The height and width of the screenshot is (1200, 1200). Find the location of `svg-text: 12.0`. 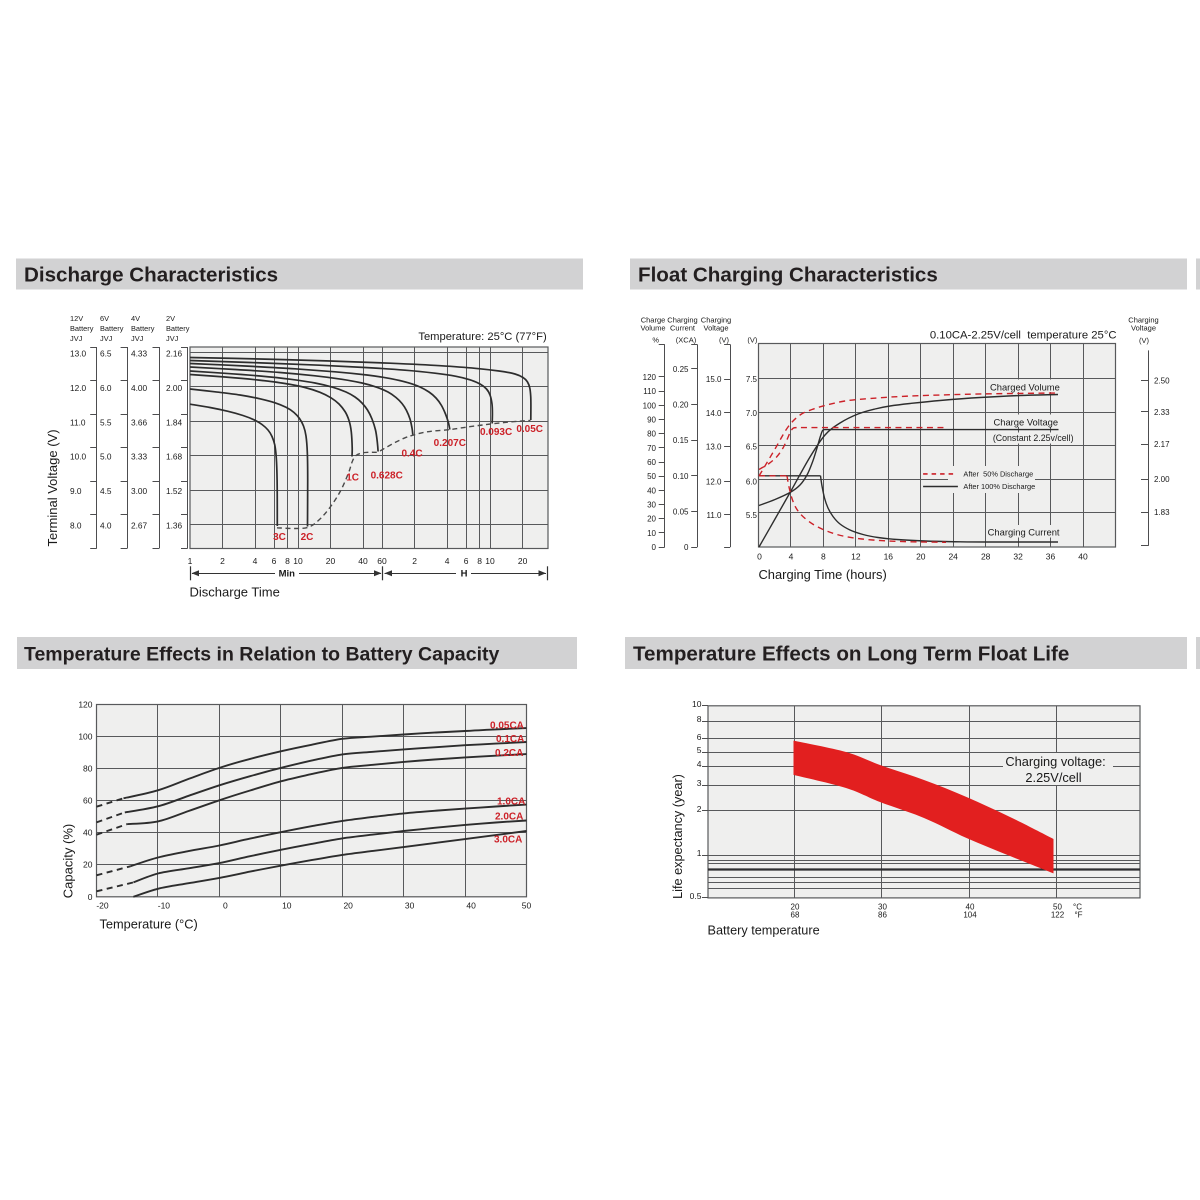

svg-text: 12.0 is located at coordinates (78, 388).